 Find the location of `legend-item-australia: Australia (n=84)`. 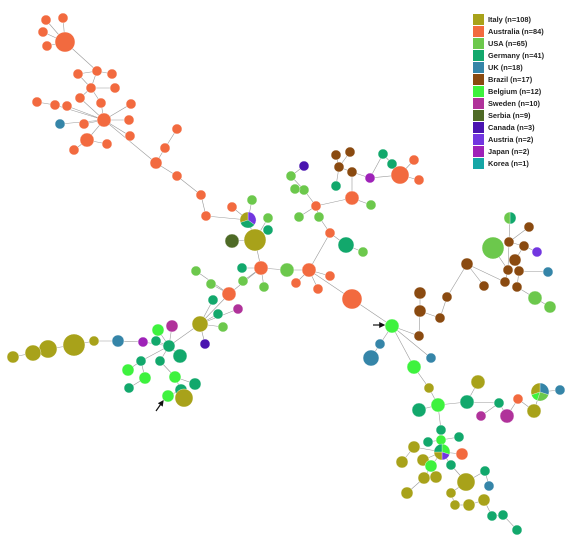

legend-item-australia: Australia (n=84) is located at coordinates (523, 32).